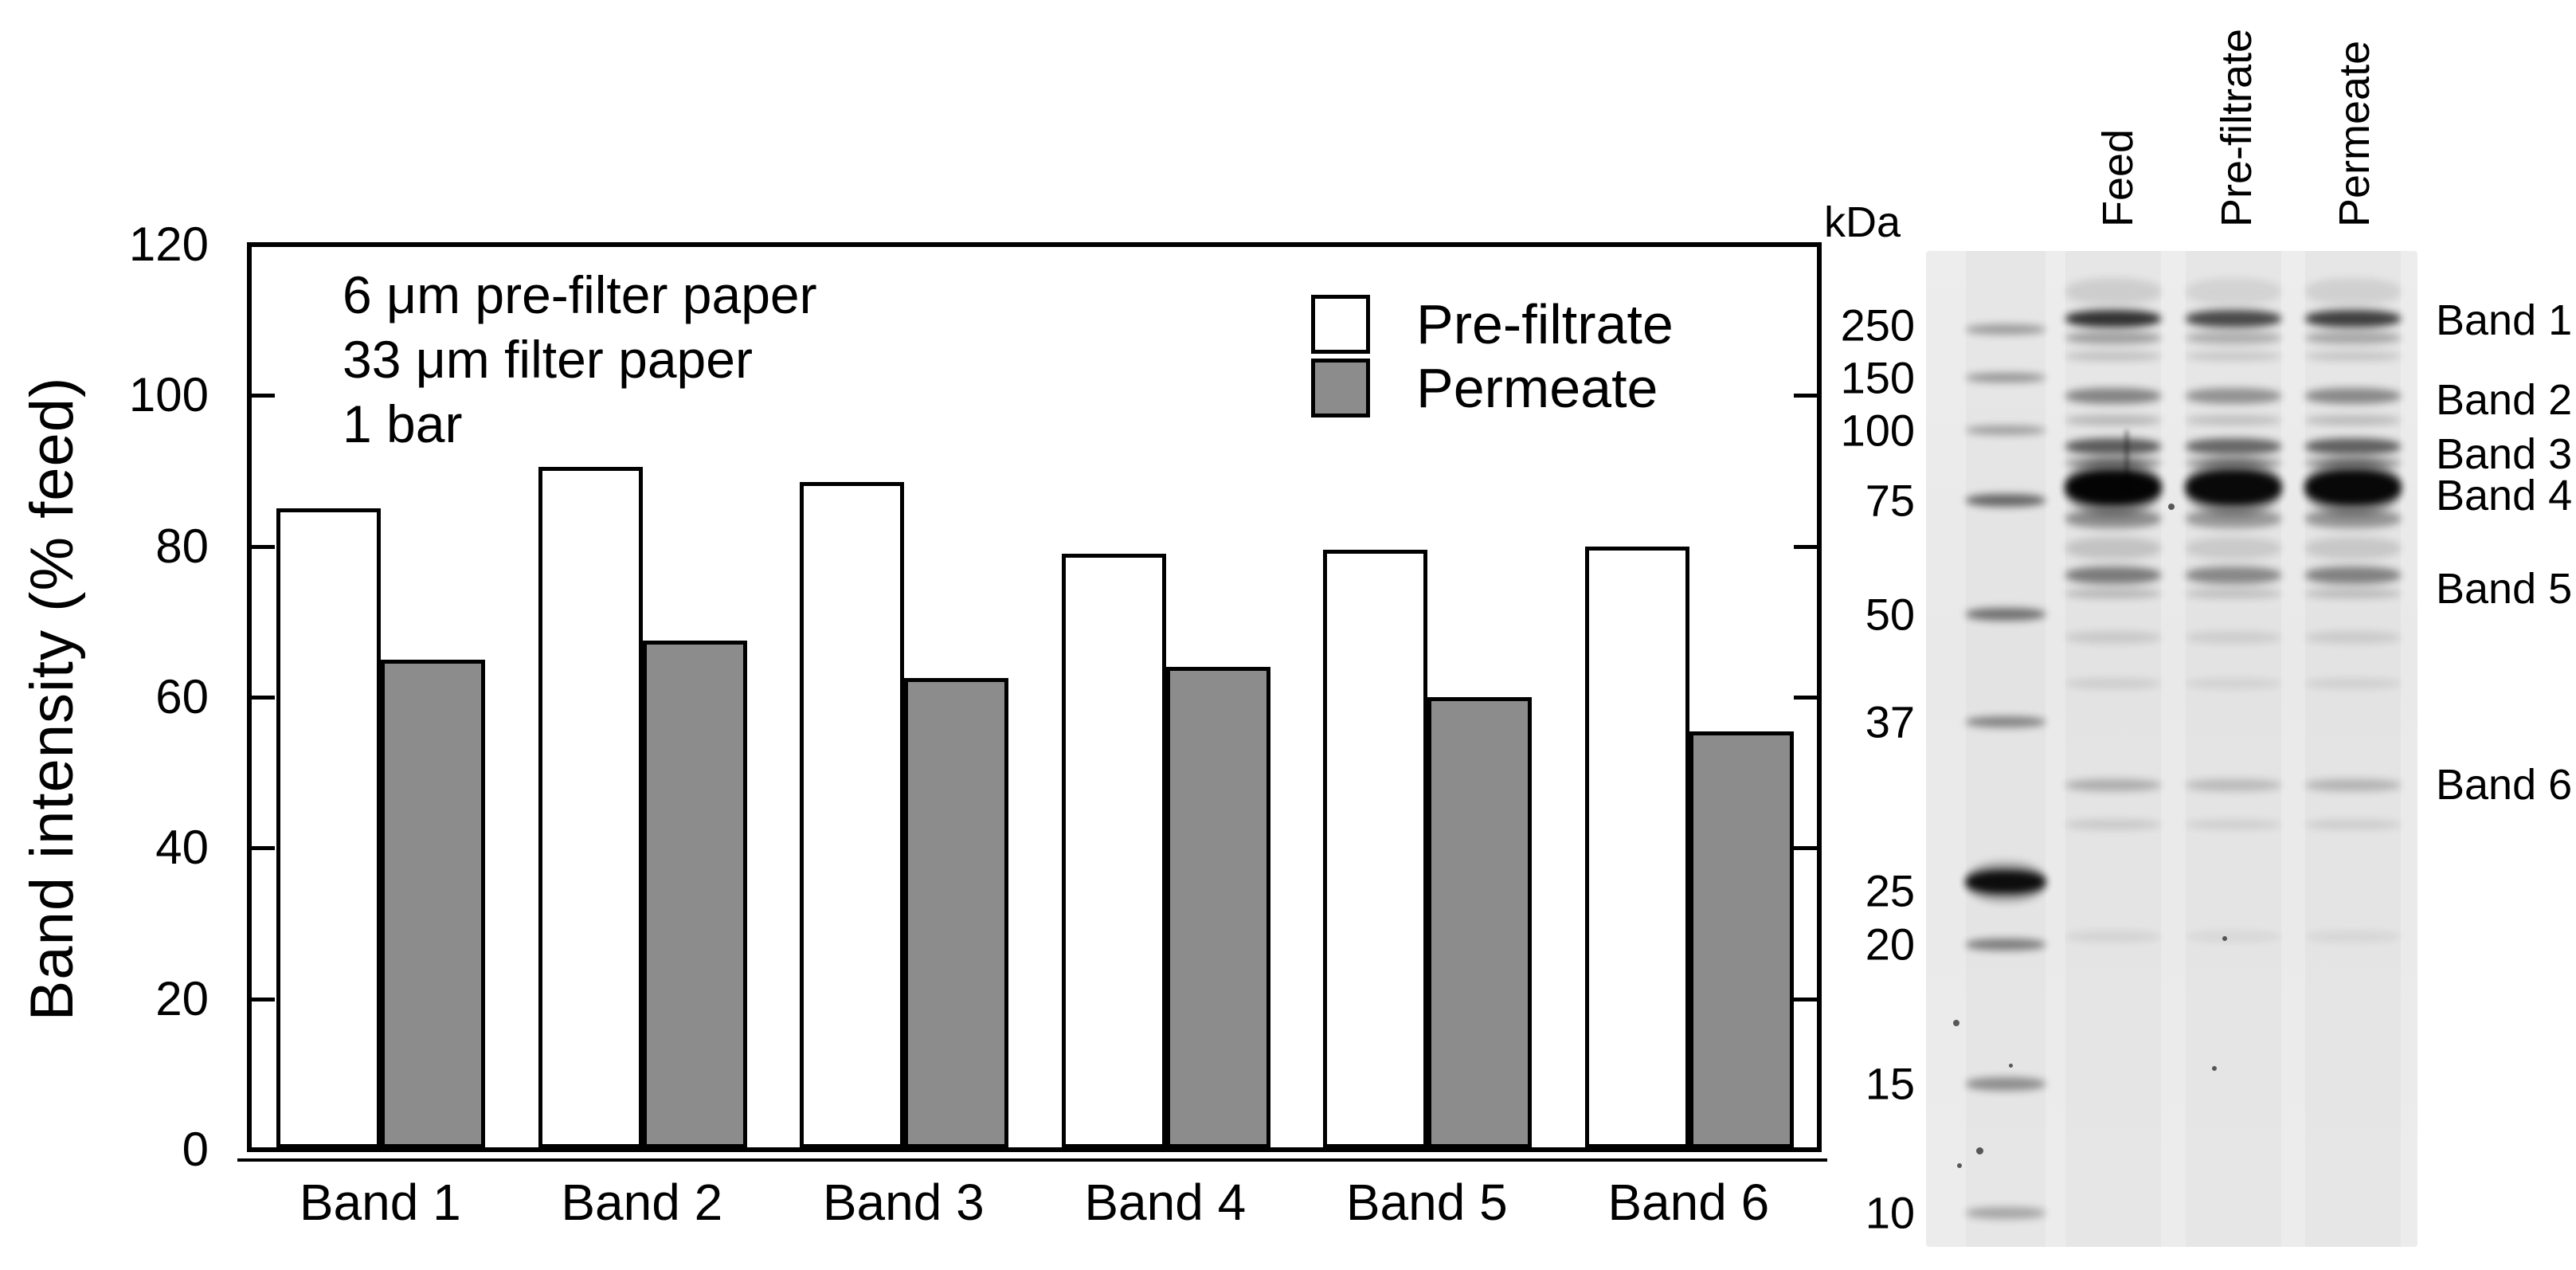 The height and width of the screenshot is (1270, 2576). Describe the element at coordinates (1545, 324) in the screenshot. I see `legend-label-pre-filtrate: Pre-filtrate` at that location.